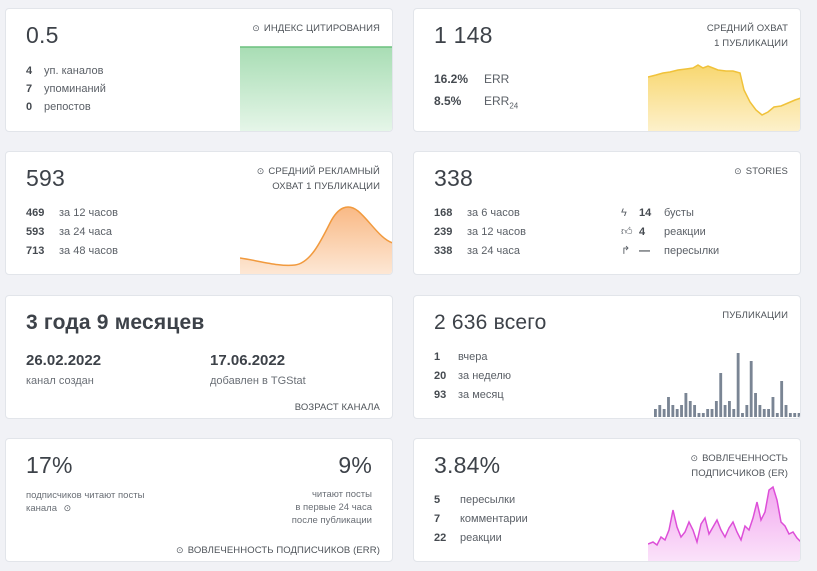  What do you see at coordinates (316, 240) in the screenshot?
I see `ad-reach-sparkline` at bounding box center [316, 240].